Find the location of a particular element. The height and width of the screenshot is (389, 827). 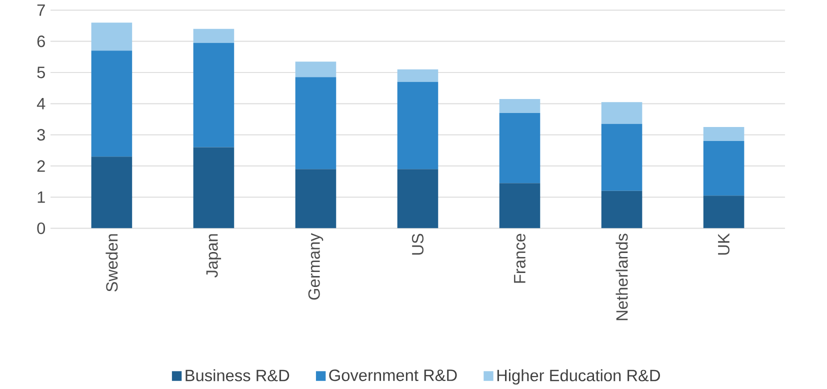

legend-label: Government R&D is located at coordinates (393, 376).